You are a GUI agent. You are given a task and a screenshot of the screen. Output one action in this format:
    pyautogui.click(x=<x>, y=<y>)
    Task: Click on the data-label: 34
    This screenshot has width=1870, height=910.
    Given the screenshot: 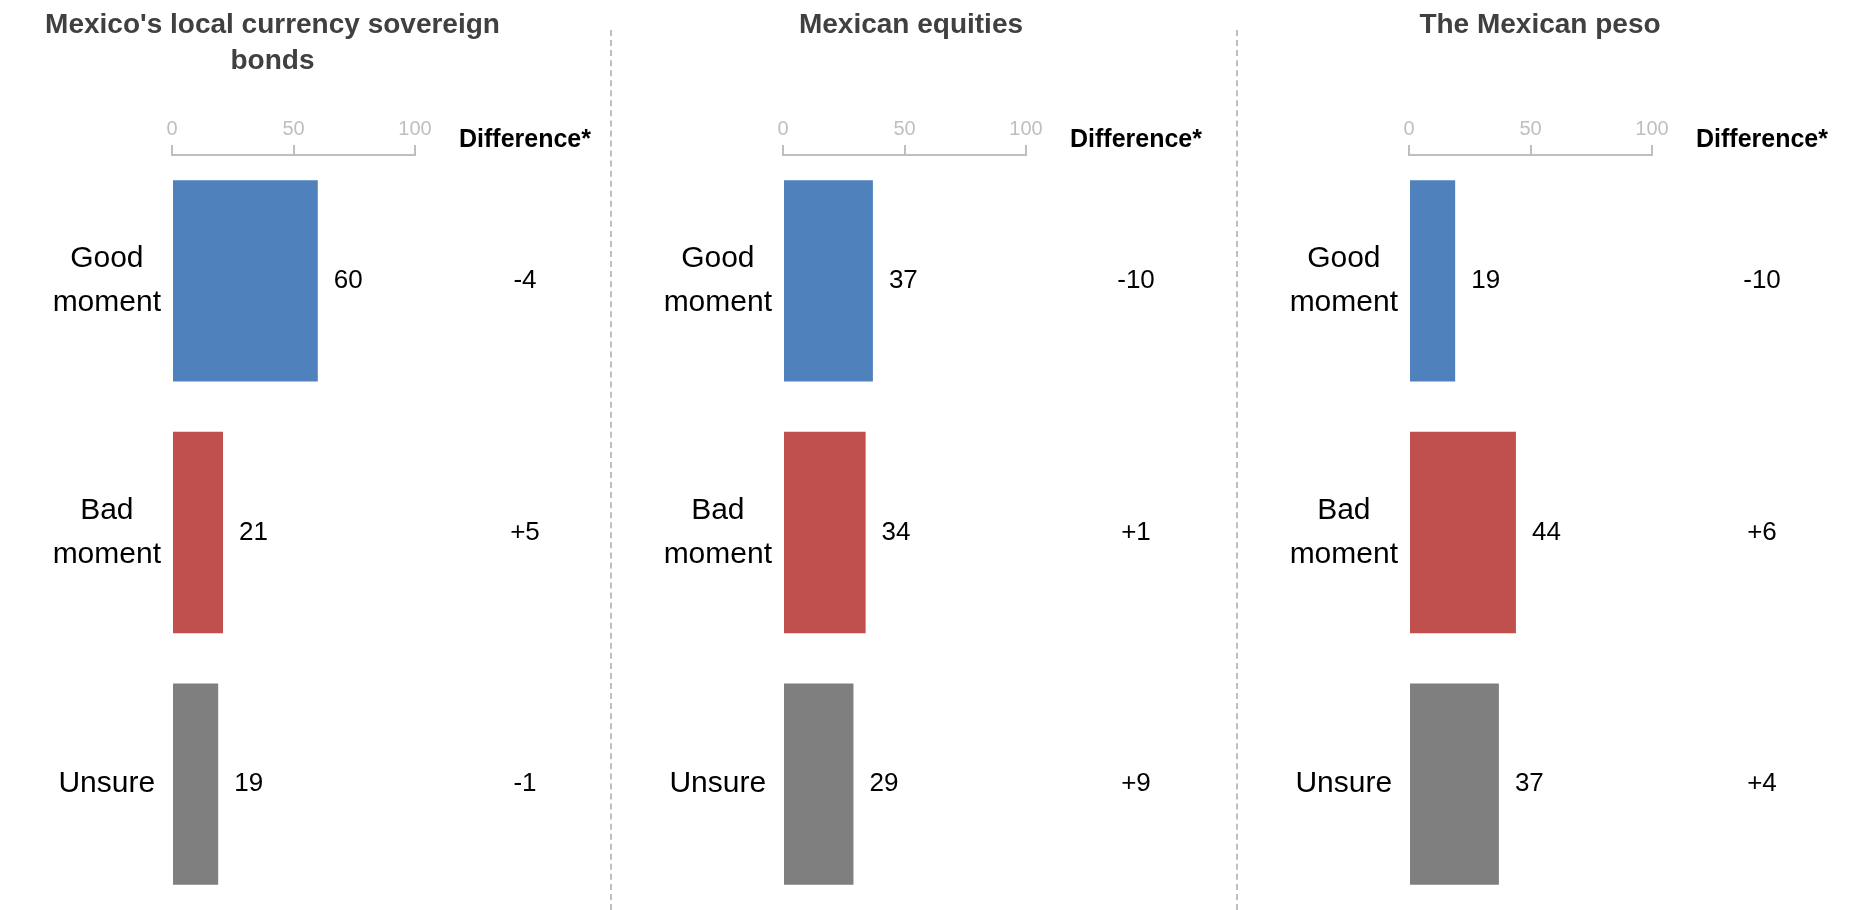 What is the action you would take?
    pyautogui.click(x=896, y=530)
    